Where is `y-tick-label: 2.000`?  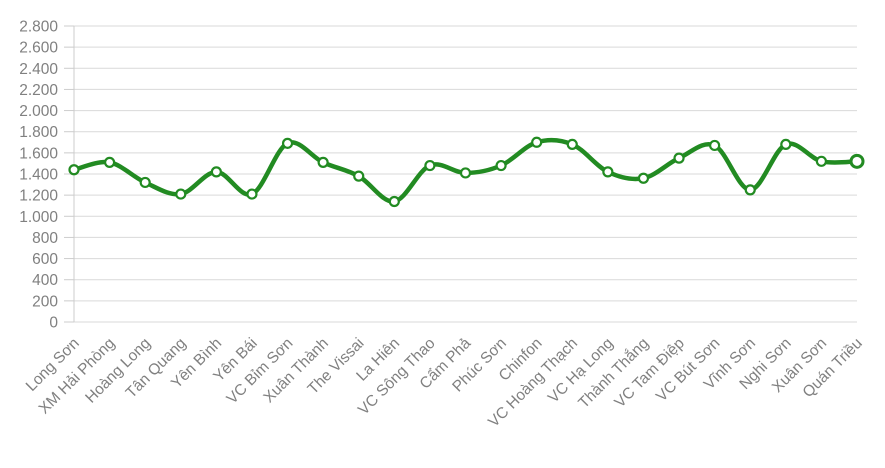
y-tick-label: 2.000 is located at coordinates (38, 111).